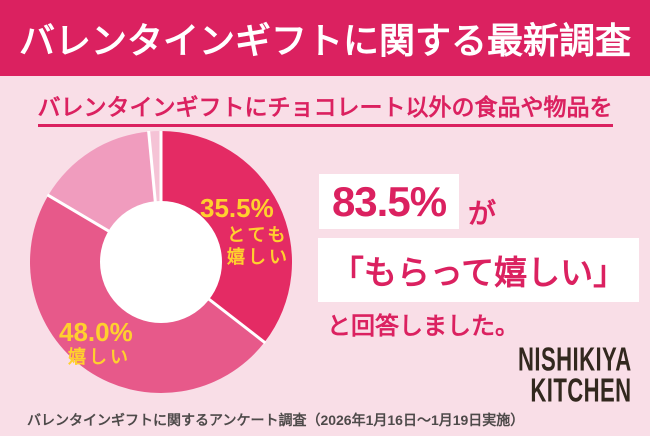  I want to click on result-percent-box: 83.5%, so click(389, 201).